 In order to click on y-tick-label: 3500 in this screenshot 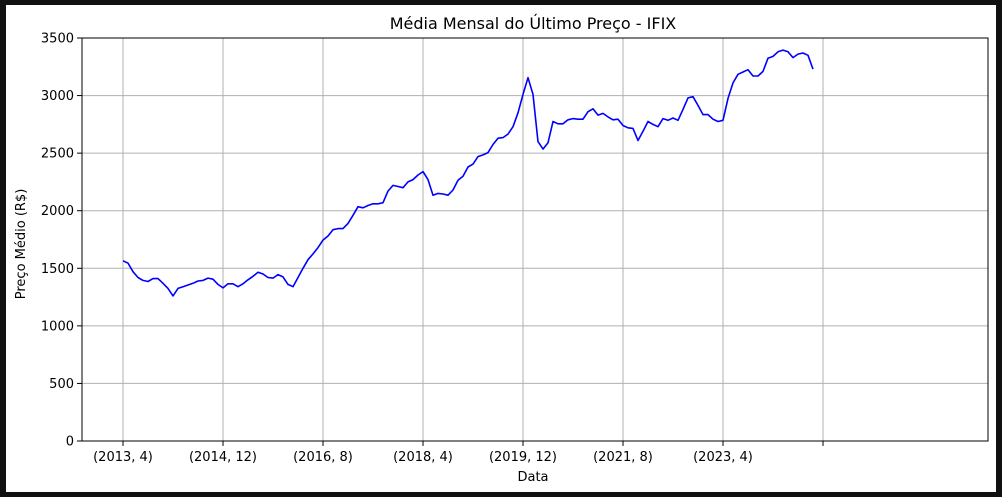, I will do `click(57, 39)`.